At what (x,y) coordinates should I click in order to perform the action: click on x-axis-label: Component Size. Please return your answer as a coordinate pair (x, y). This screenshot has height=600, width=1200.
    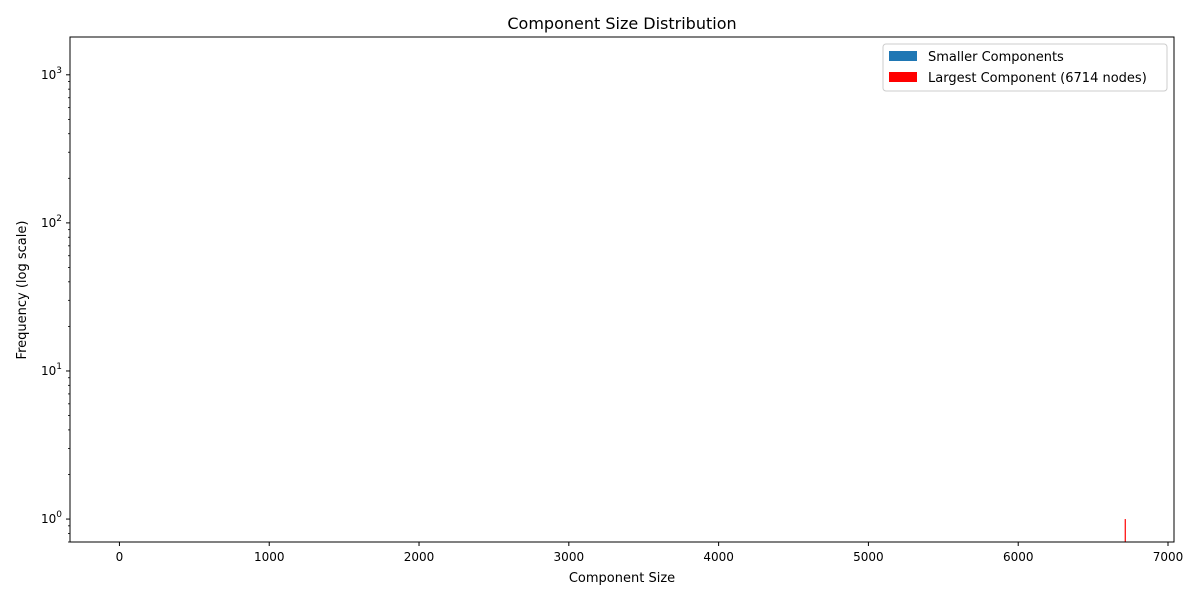
    Looking at the image, I should click on (622, 578).